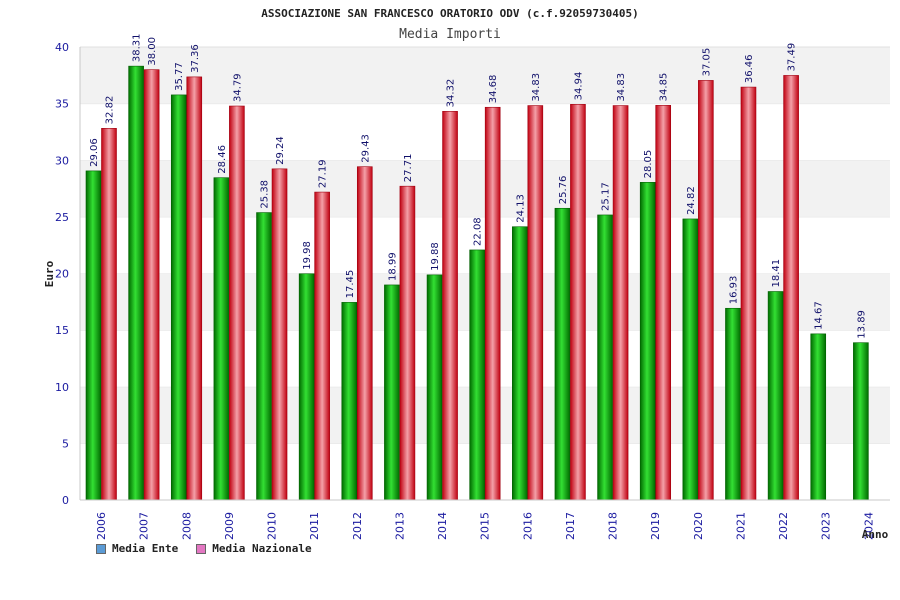 The image size is (900, 600). What do you see at coordinates (527, 526) in the screenshot?
I see `x-tick-label: 2016` at bounding box center [527, 526].